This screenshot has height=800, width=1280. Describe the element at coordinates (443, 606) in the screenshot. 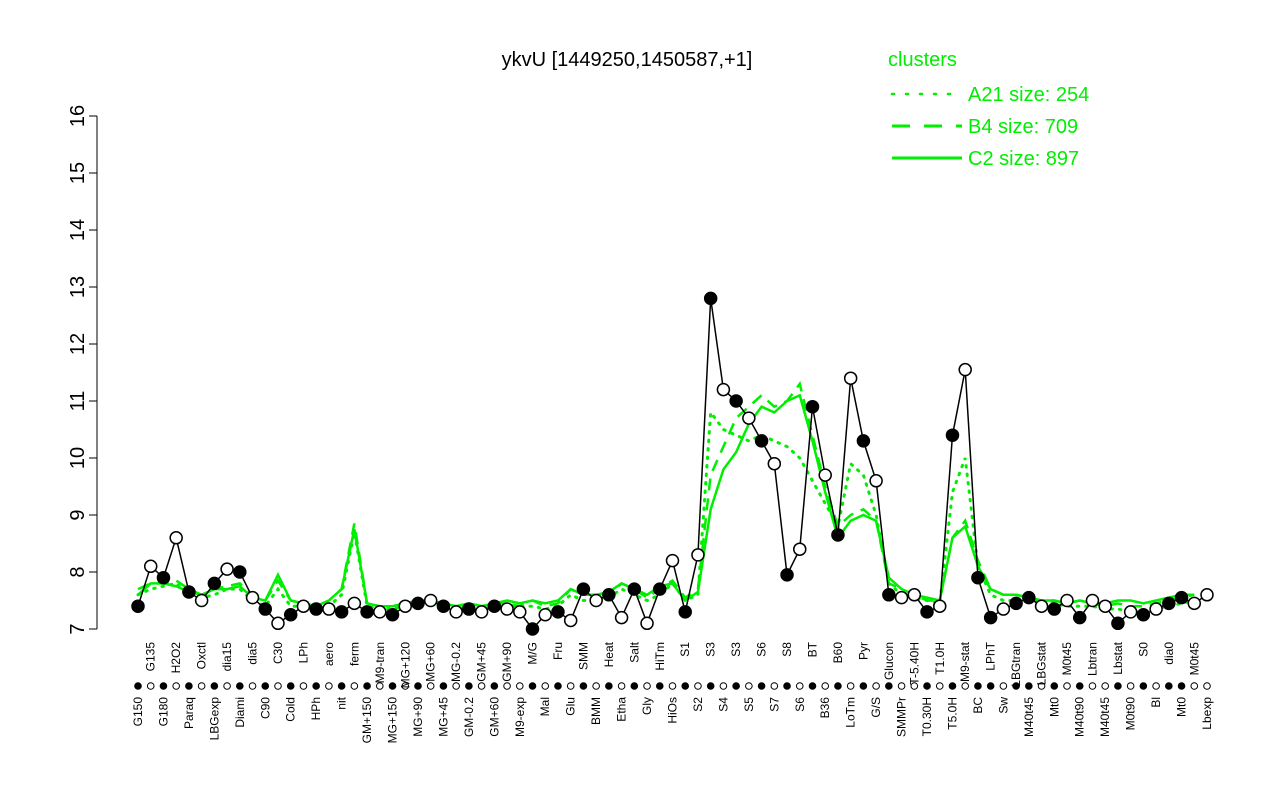

I see `data-point-MG+45` at that location.